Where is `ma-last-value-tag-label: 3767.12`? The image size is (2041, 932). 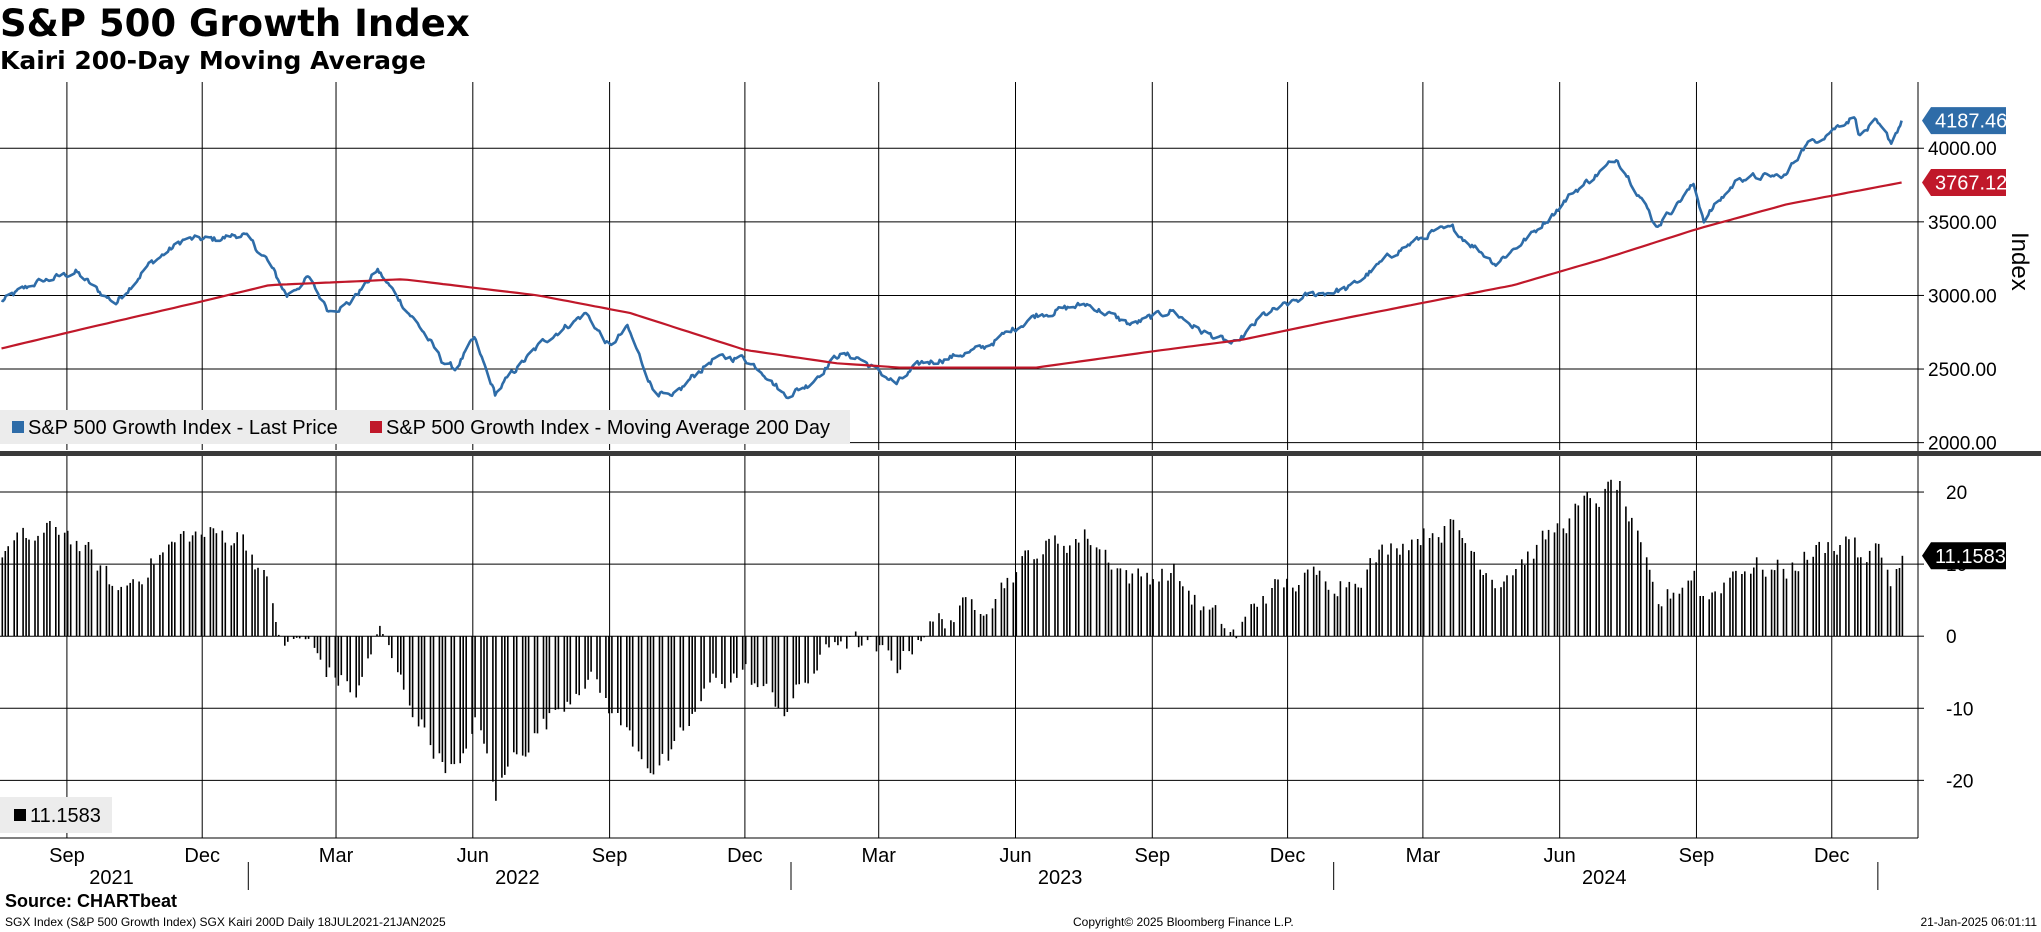 ma-last-value-tag-label: 3767.12 is located at coordinates (1971, 184).